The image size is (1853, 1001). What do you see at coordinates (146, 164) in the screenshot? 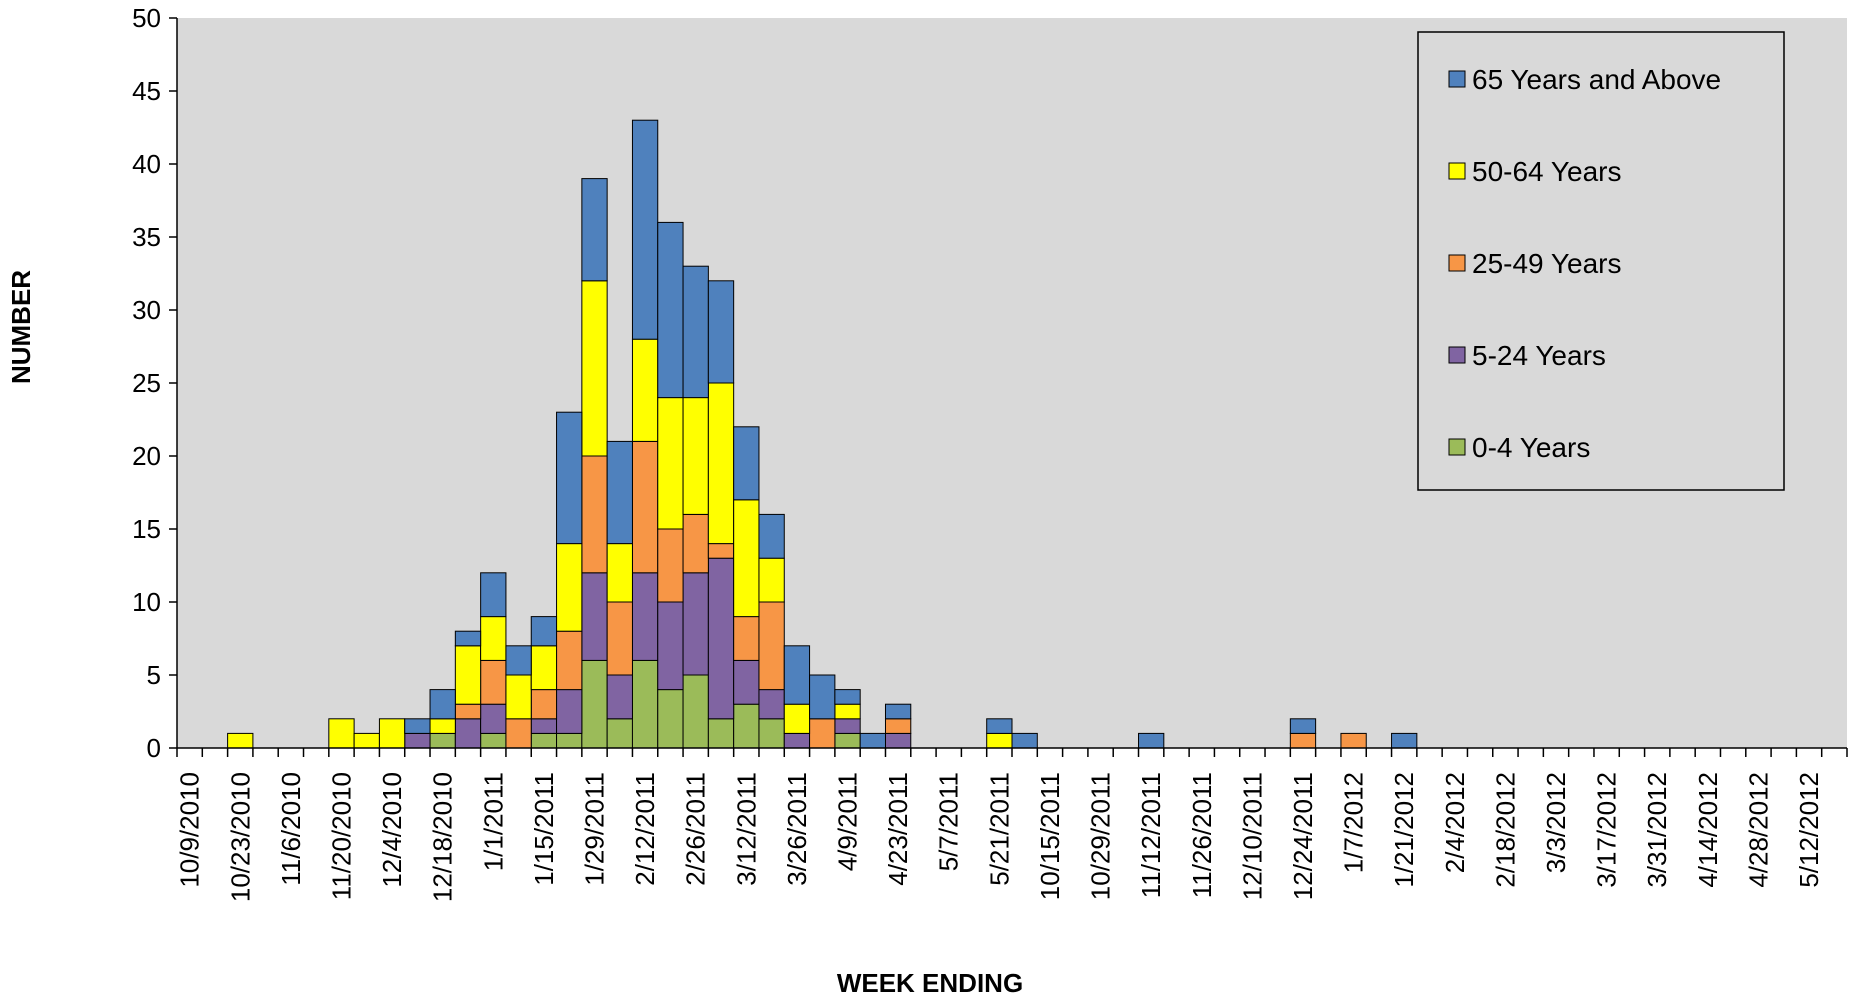
I see `y-tick-label: 40` at bounding box center [146, 164].